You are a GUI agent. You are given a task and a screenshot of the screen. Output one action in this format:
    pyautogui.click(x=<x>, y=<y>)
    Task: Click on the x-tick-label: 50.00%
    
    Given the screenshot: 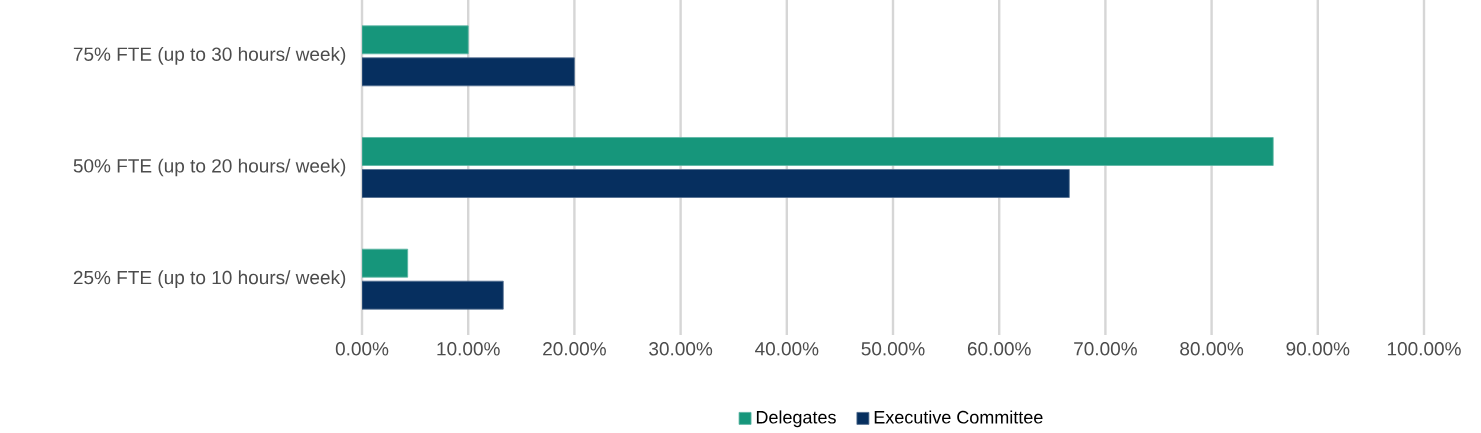 What is the action you would take?
    pyautogui.click(x=893, y=349)
    